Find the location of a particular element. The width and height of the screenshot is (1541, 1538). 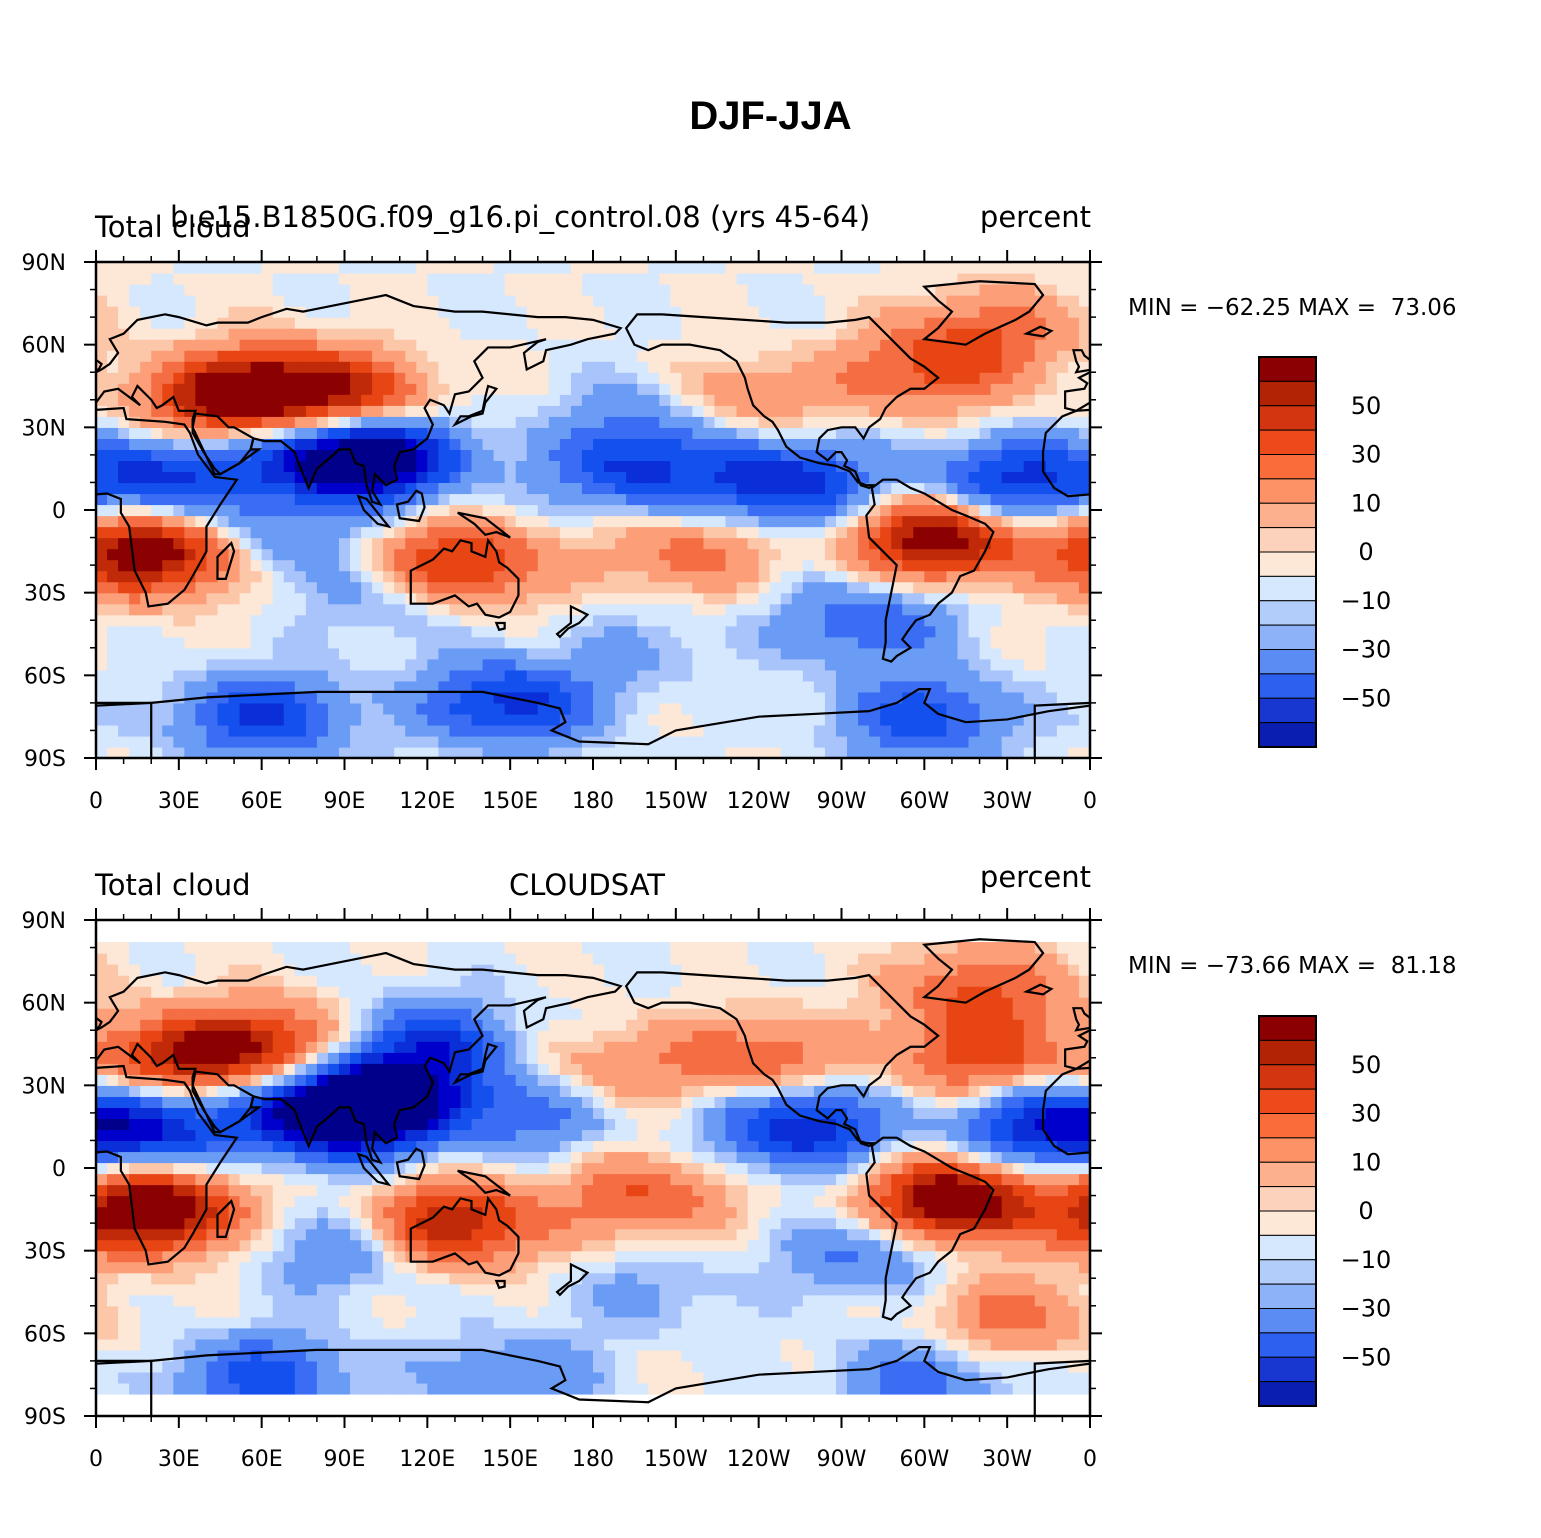

x-tick-label: 180 is located at coordinates (593, 801).